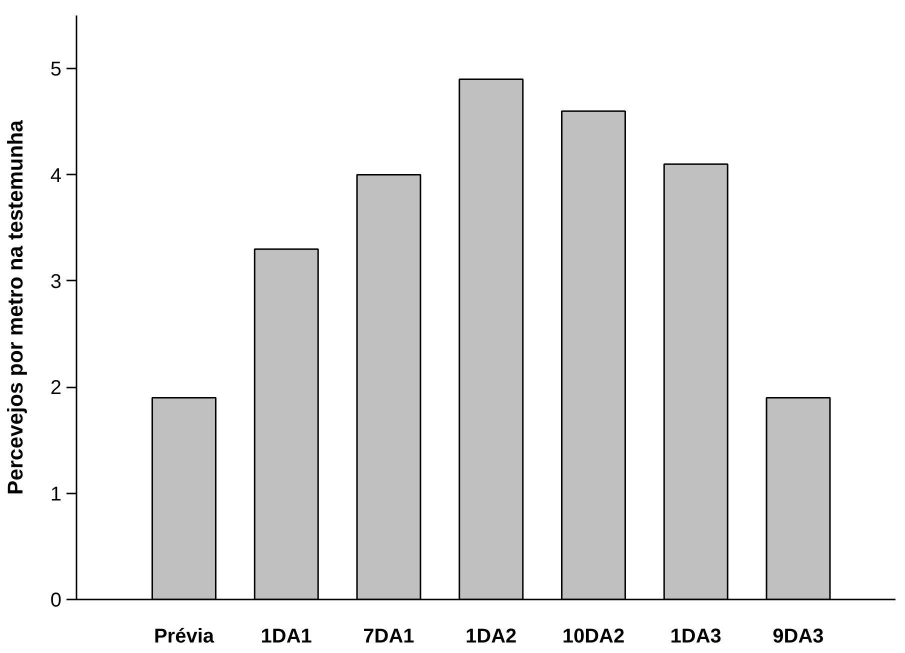  Describe the element at coordinates (15, 307) in the screenshot. I see `y-axis-title: Percevejos por metro na testemunha` at that location.